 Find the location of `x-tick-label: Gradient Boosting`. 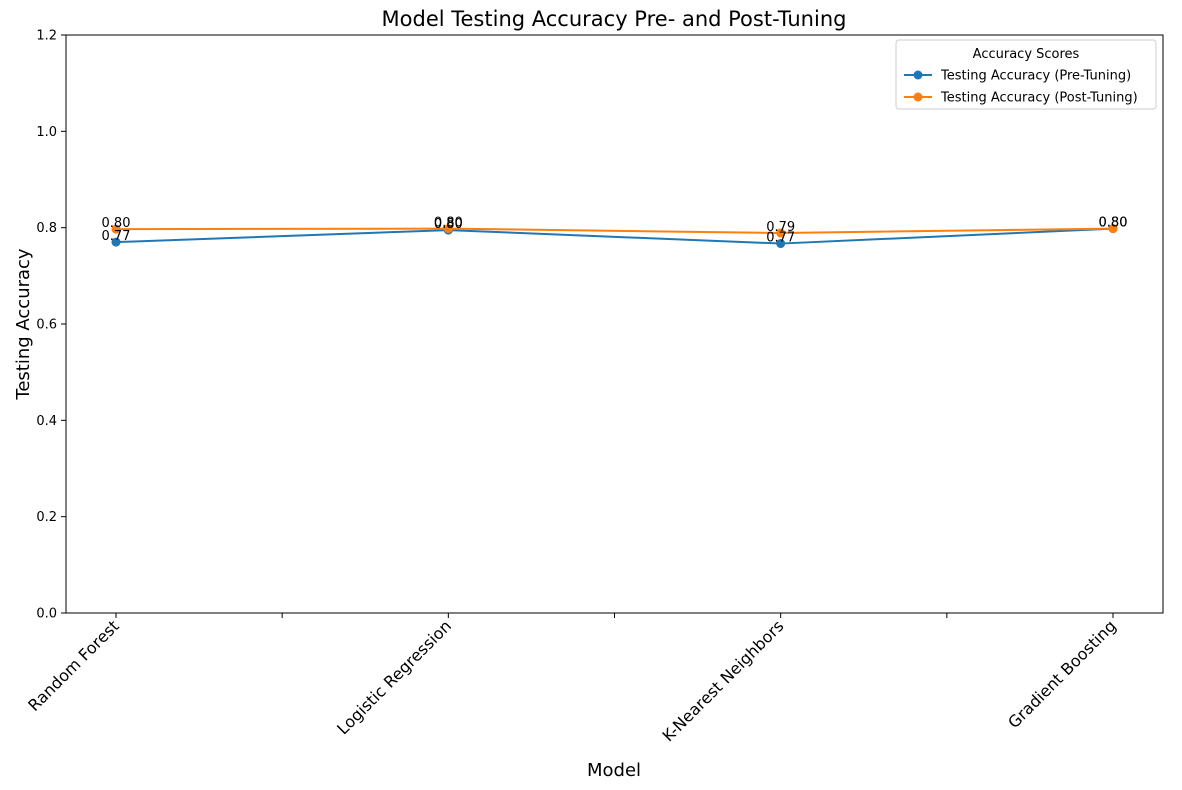

x-tick-label: Gradient Boosting is located at coordinates (1062, 674).